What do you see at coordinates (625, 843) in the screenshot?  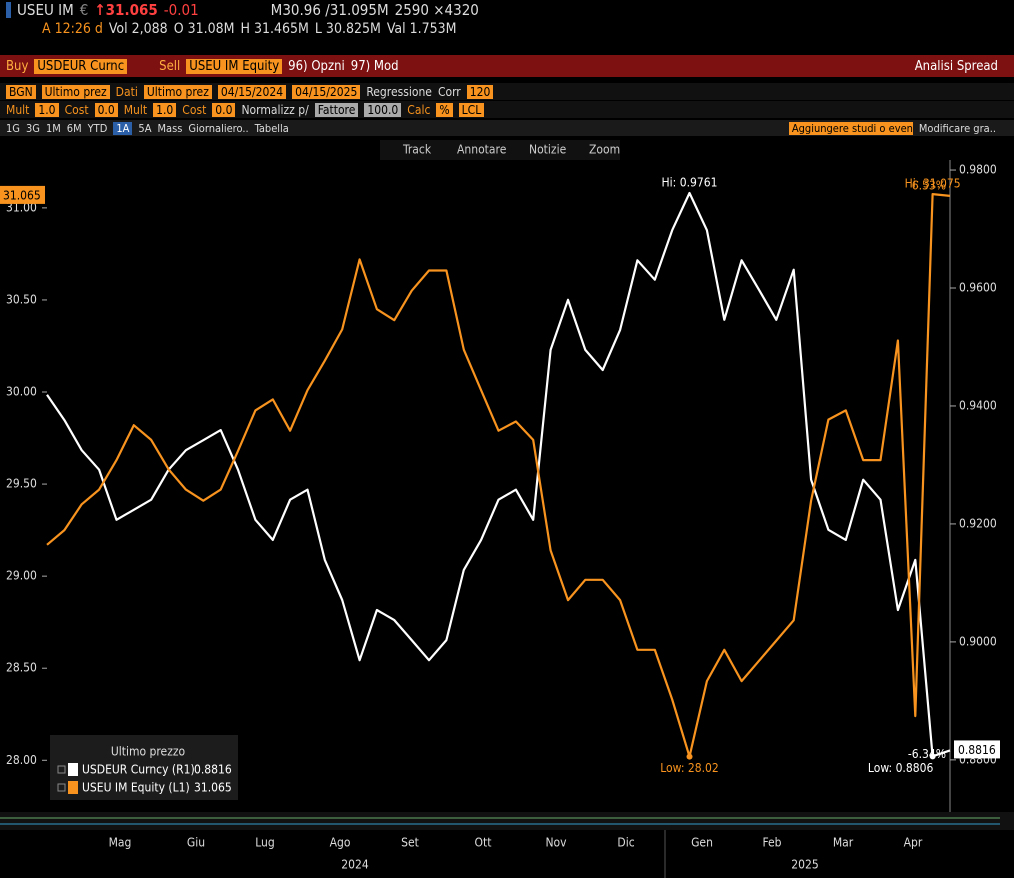 I see `x-tick-label: Dic` at bounding box center [625, 843].